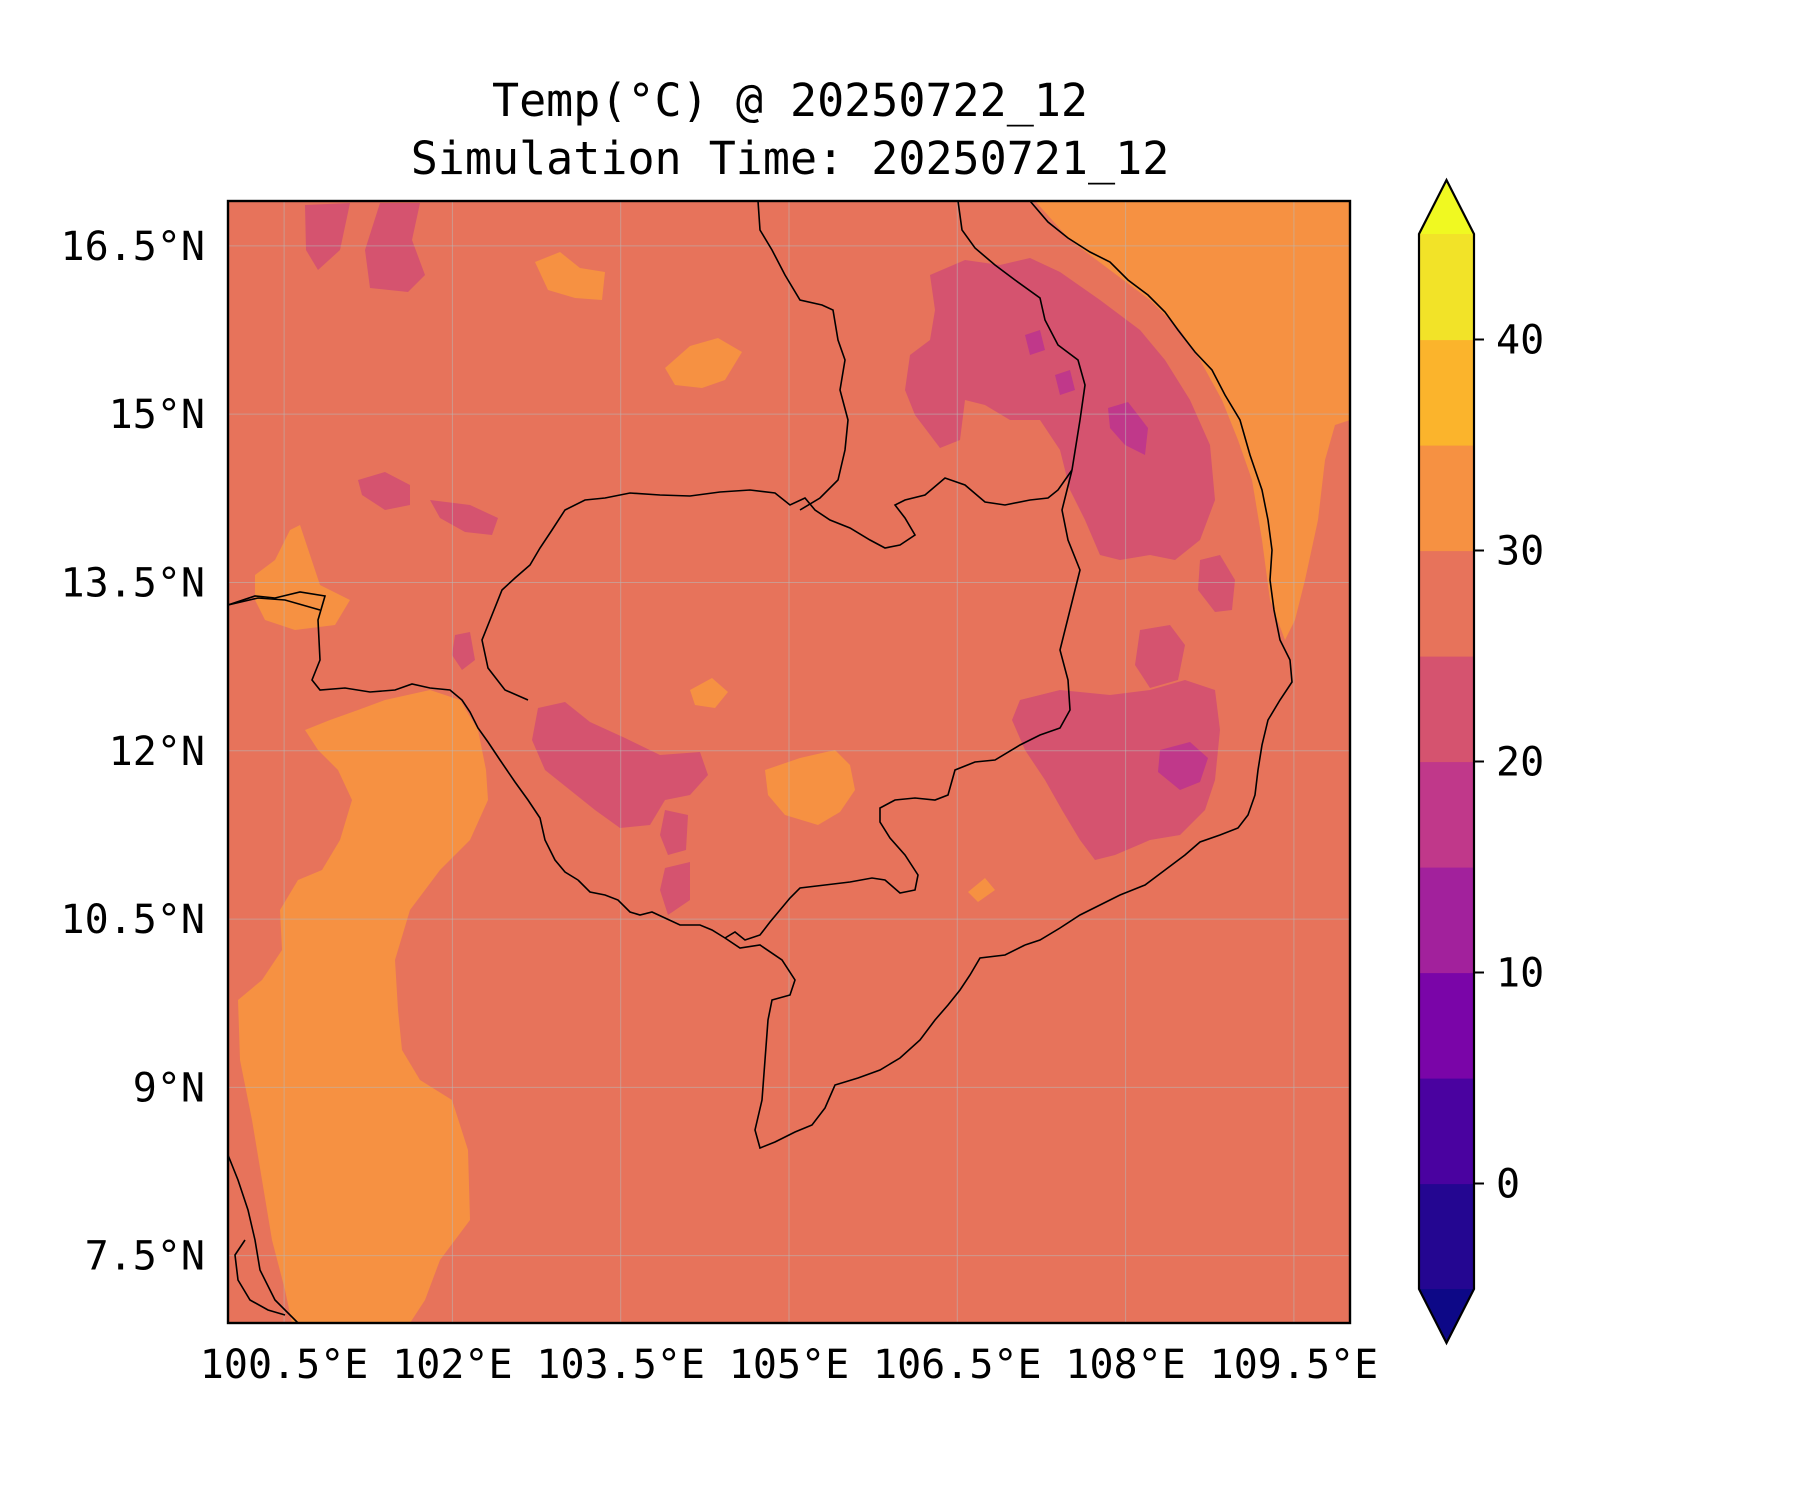 The width and height of the screenshot is (1800, 1500). What do you see at coordinates (1508, 1185) in the screenshot?
I see `colorbar-tick-label: 0` at bounding box center [1508, 1185].